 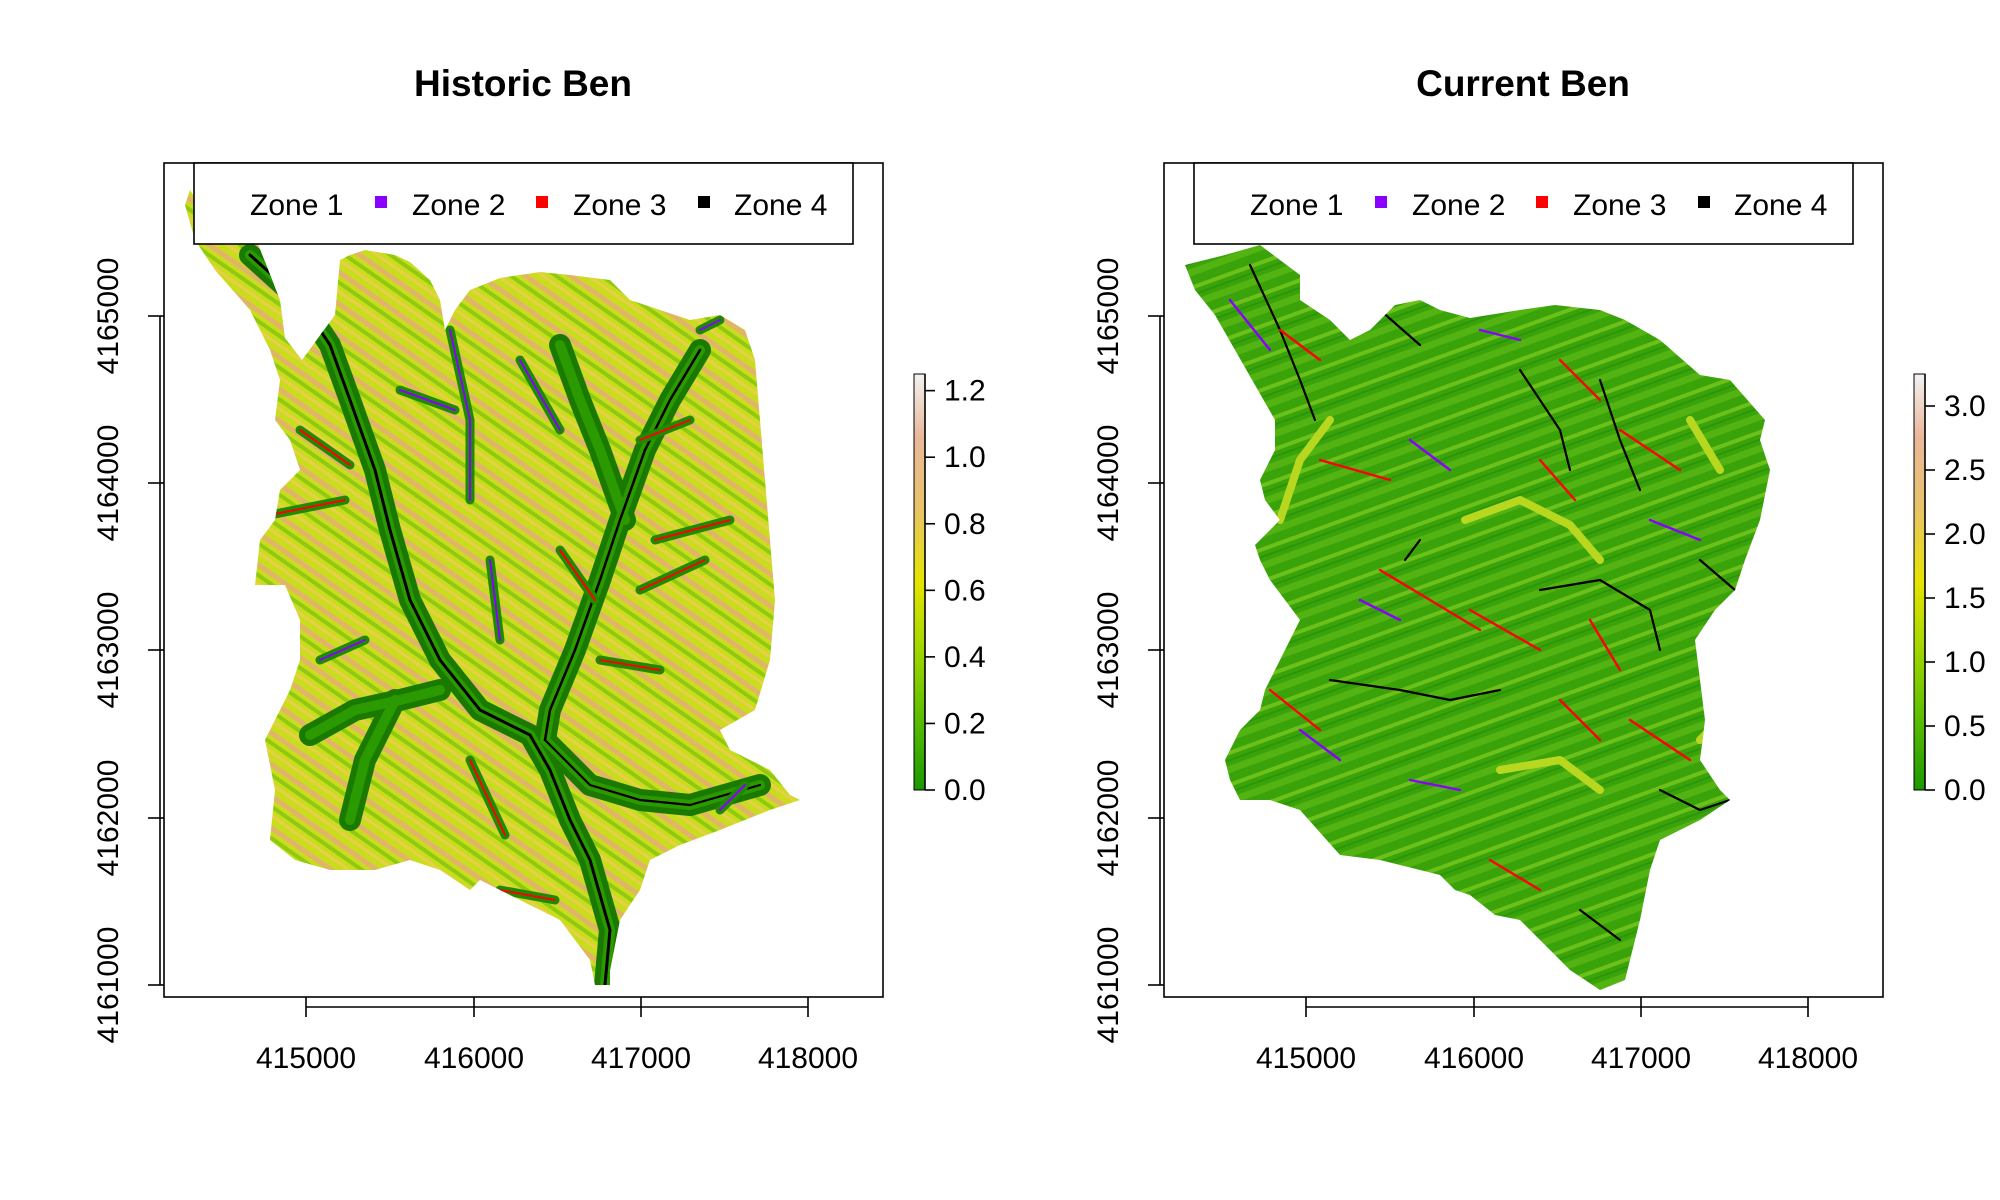 I want to click on colorbar-tick-label: 2.5, so click(x=1965, y=470).